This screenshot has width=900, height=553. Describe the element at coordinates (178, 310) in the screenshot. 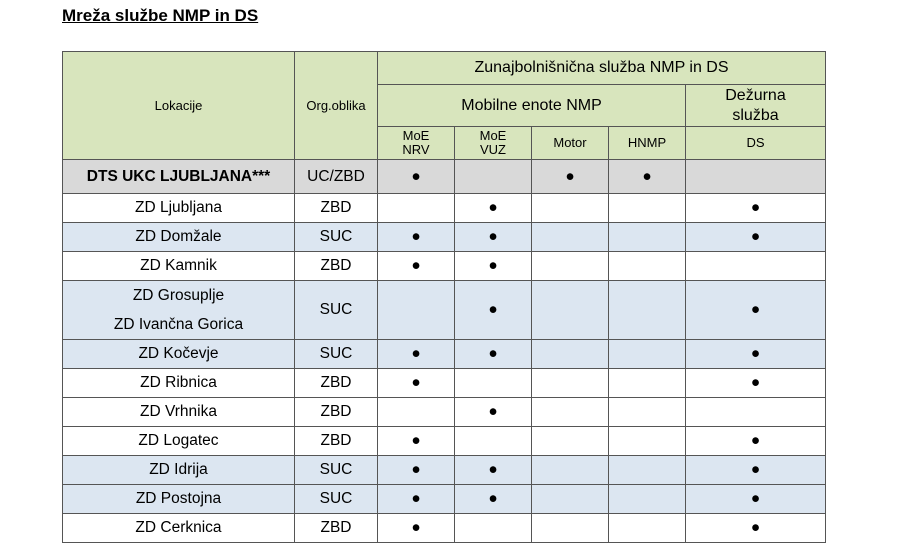

I see `location-cell: ZD Grosuplje ZD Ivančna Gorica` at that location.